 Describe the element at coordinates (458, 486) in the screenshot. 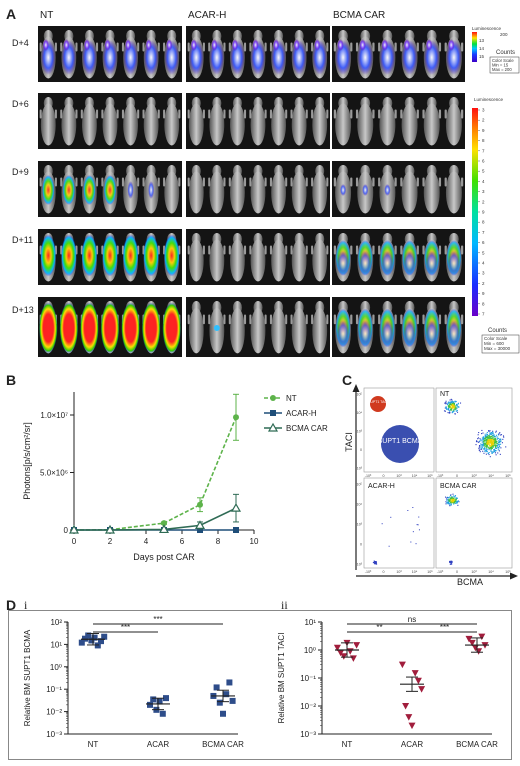

I see `bcma-car-plot-label: BCMA CAR` at that location.